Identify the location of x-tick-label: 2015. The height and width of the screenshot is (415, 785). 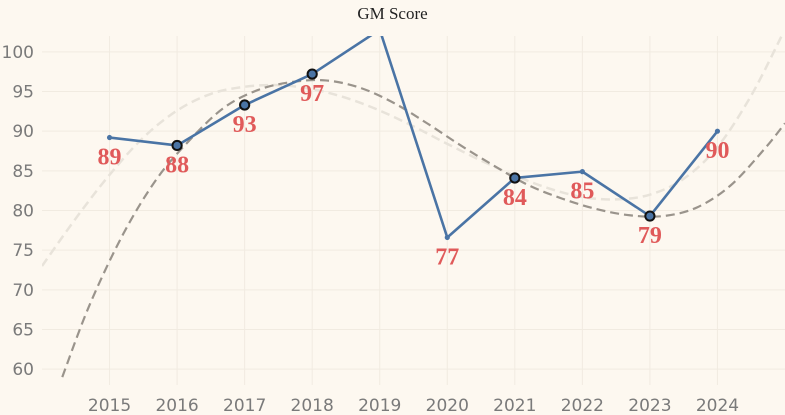
(109, 405).